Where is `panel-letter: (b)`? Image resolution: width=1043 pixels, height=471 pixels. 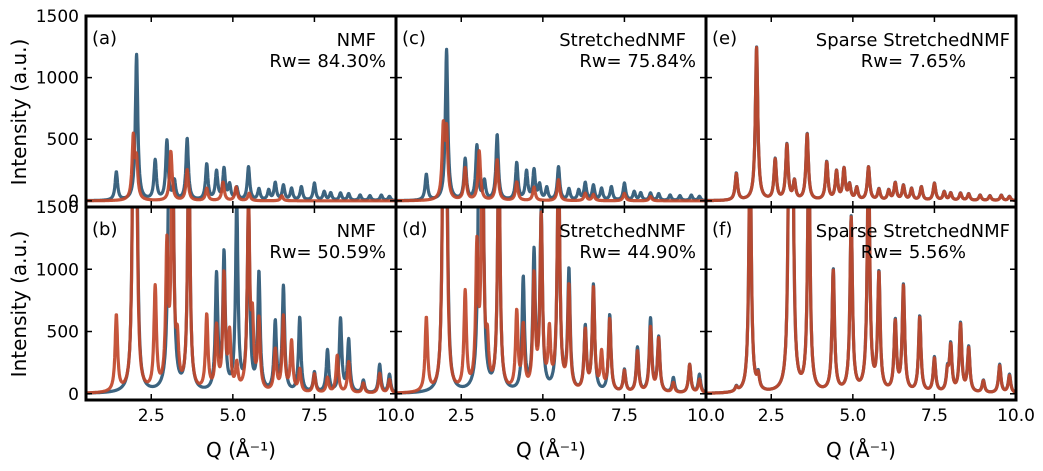 panel-letter: (b) is located at coordinates (104, 229).